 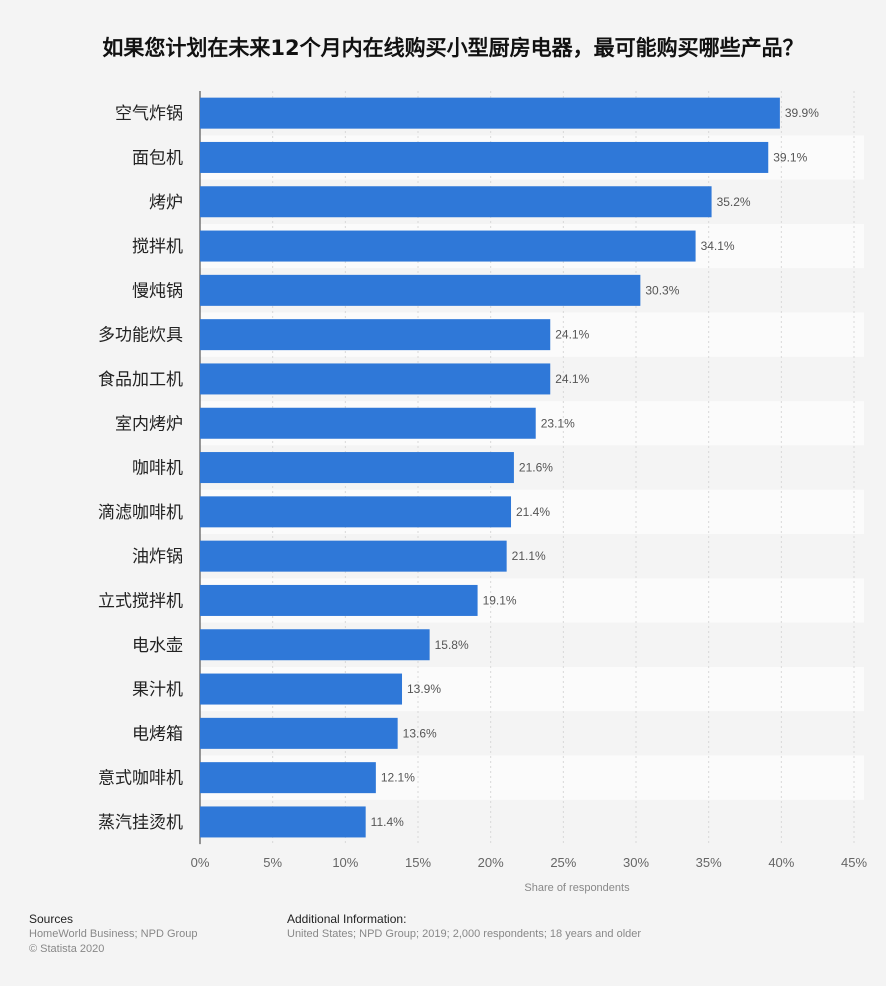 What do you see at coordinates (157, 247) in the screenshot?
I see `category-label: 搅拌机` at bounding box center [157, 247].